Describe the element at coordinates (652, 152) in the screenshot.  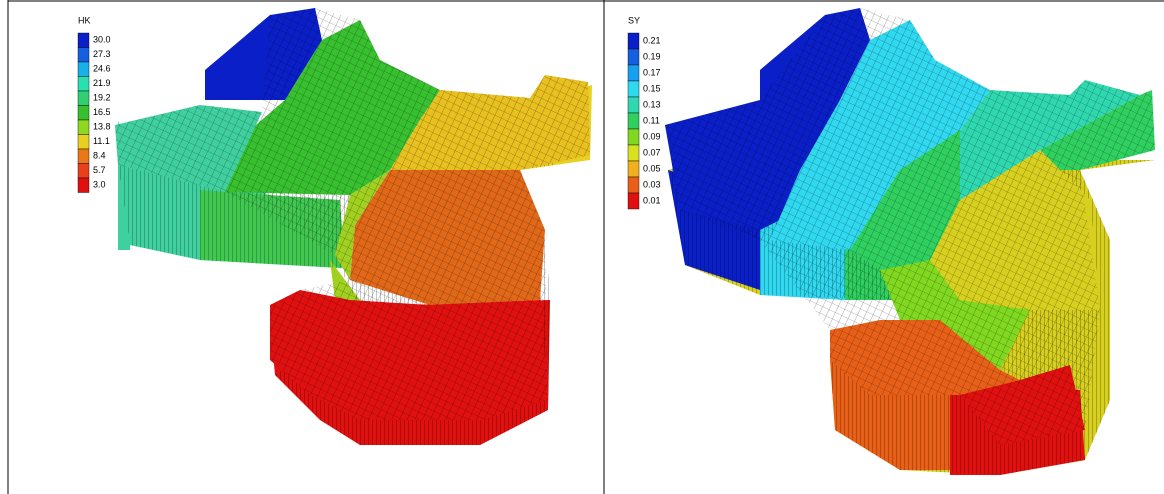
I see `legend-label: 0.07` at that location.